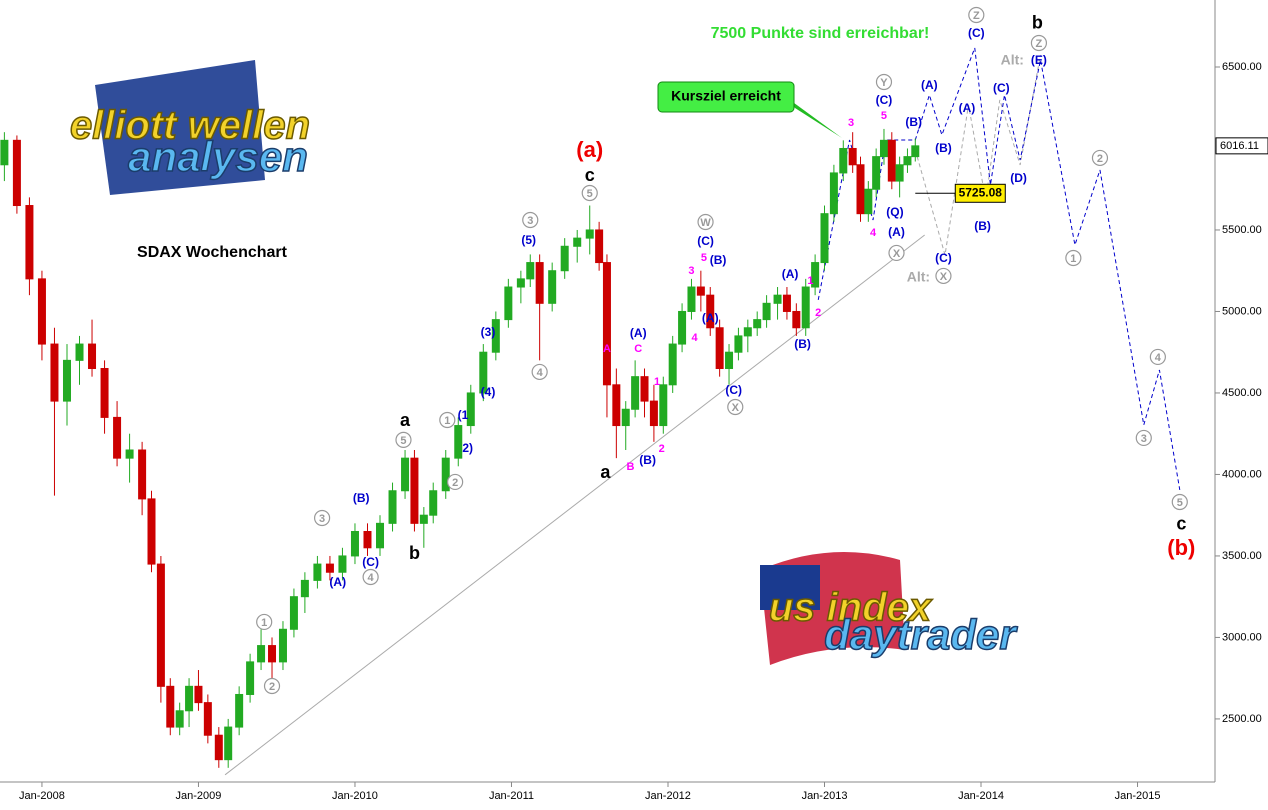  I want to click on x-tick-label: Jan-2014, so click(981, 796).